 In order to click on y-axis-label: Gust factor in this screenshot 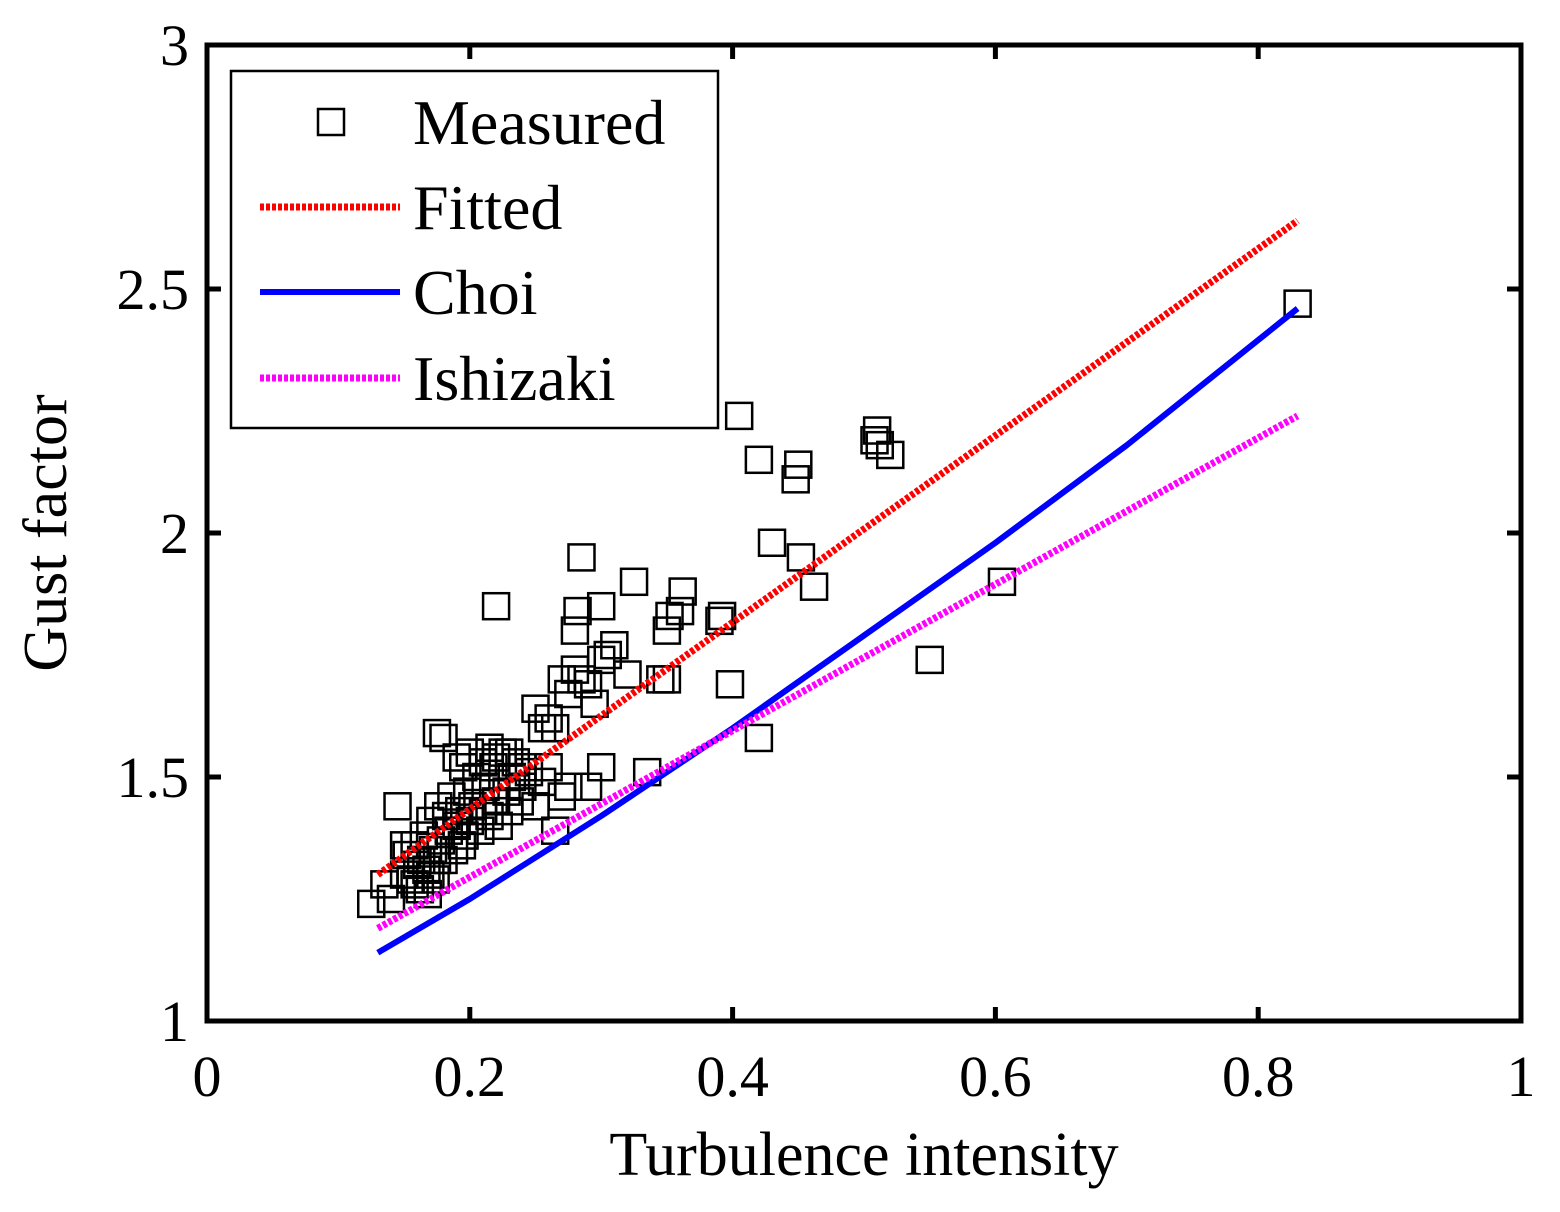, I will do `click(46, 533)`.